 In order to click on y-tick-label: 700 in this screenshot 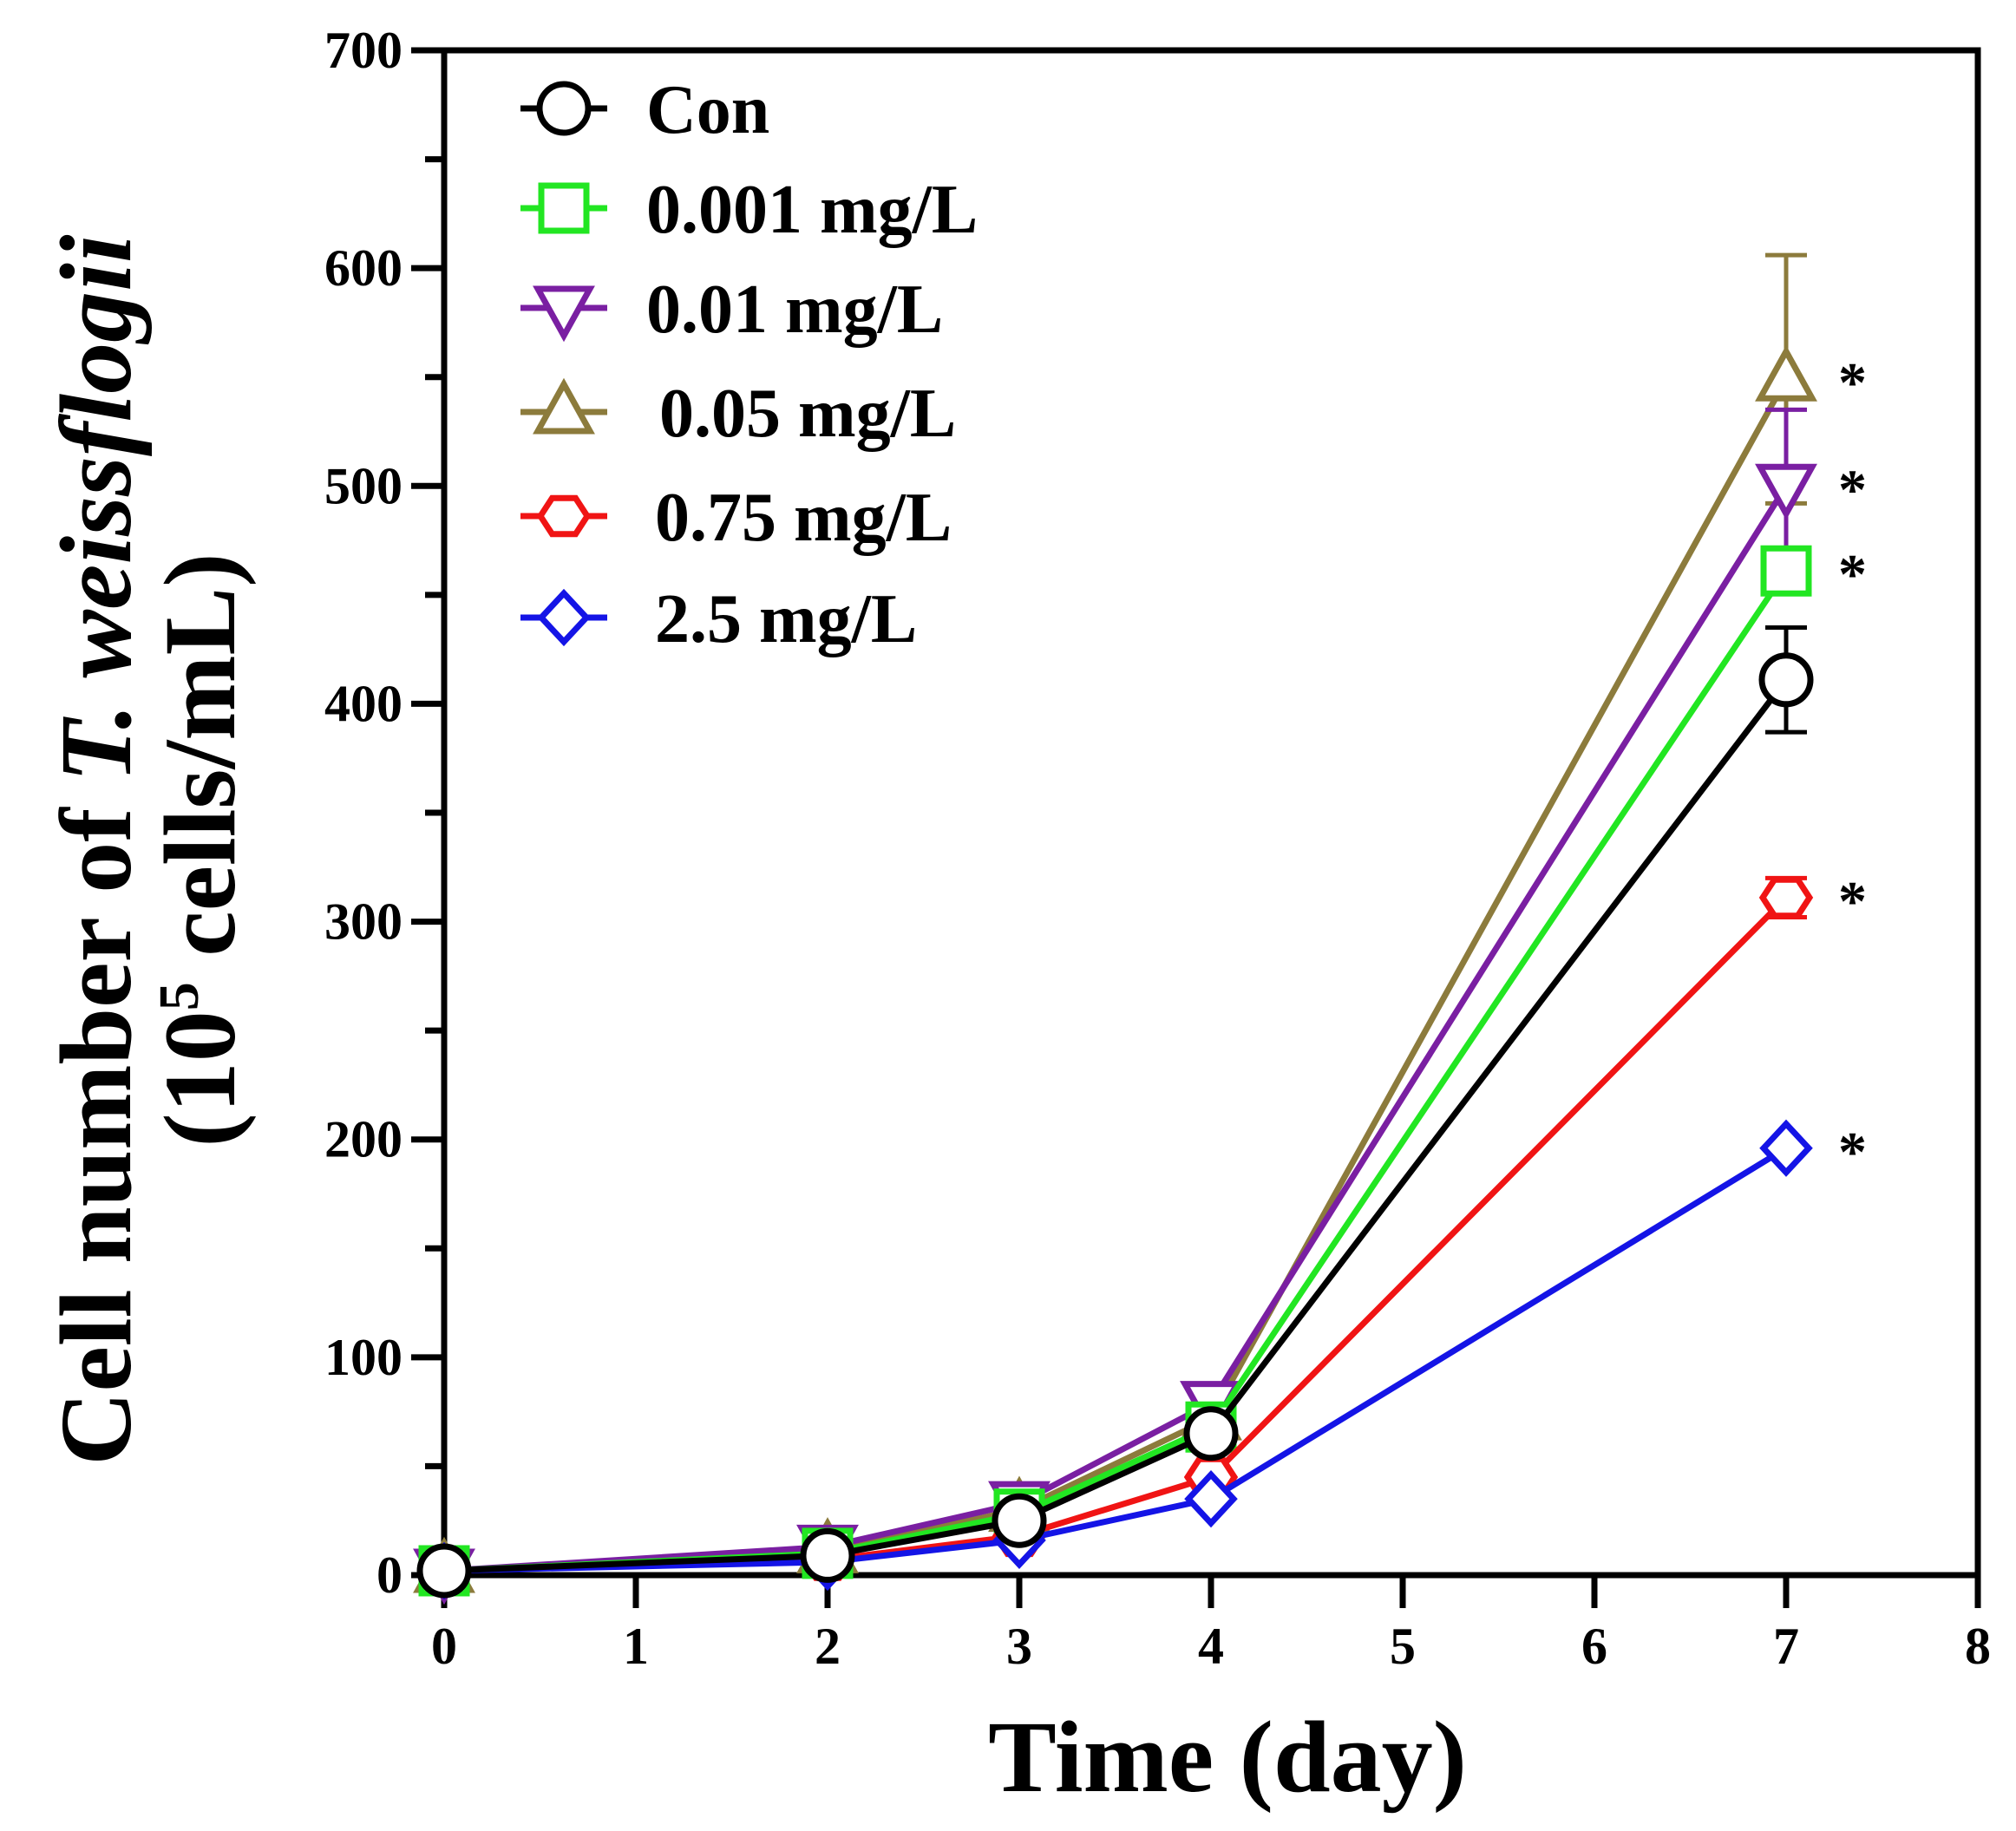, I will do `click(363, 50)`.